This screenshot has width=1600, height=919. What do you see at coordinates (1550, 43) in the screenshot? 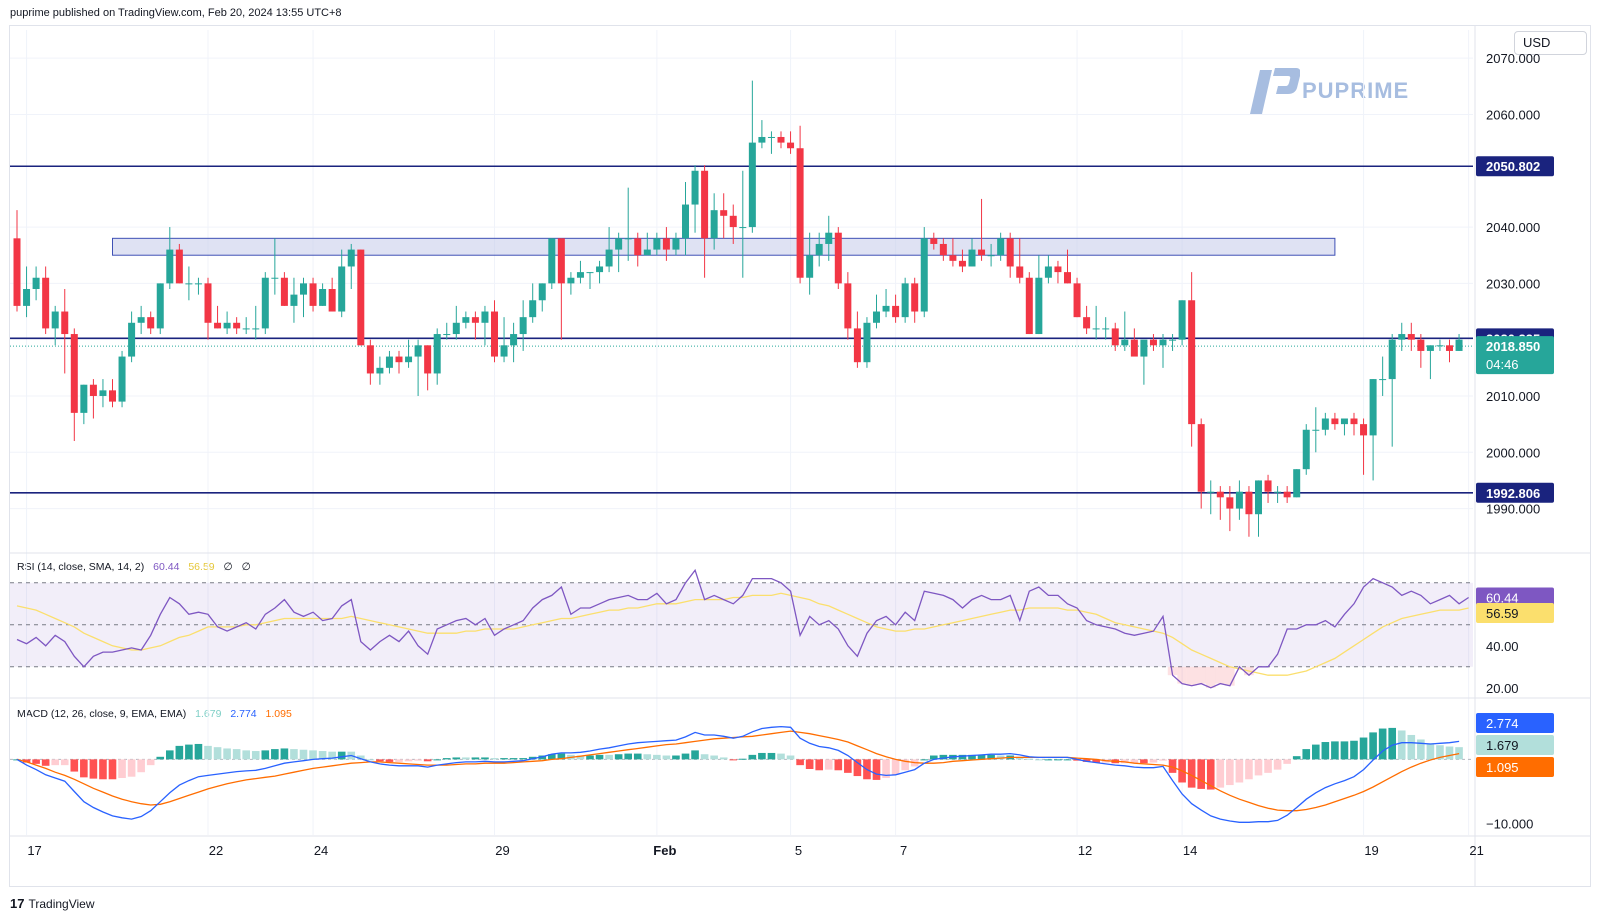
I see `currency-selector: USD` at bounding box center [1550, 43].